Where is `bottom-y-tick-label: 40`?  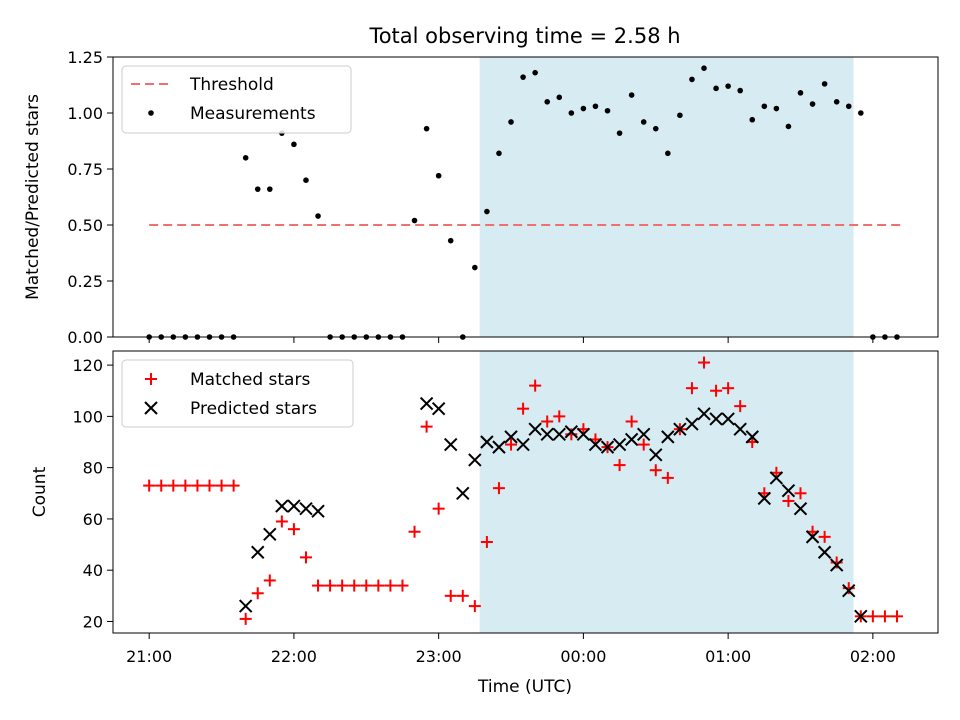
bottom-y-tick-label: 40 is located at coordinates (93, 570).